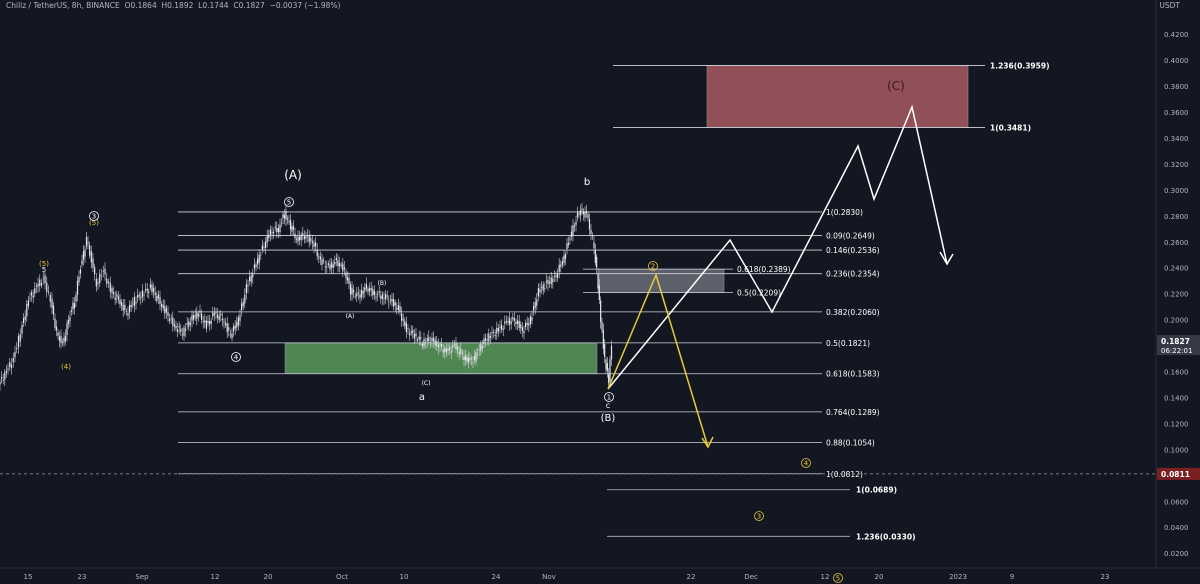  I want to click on marker-price-badge, so click(1178, 473).